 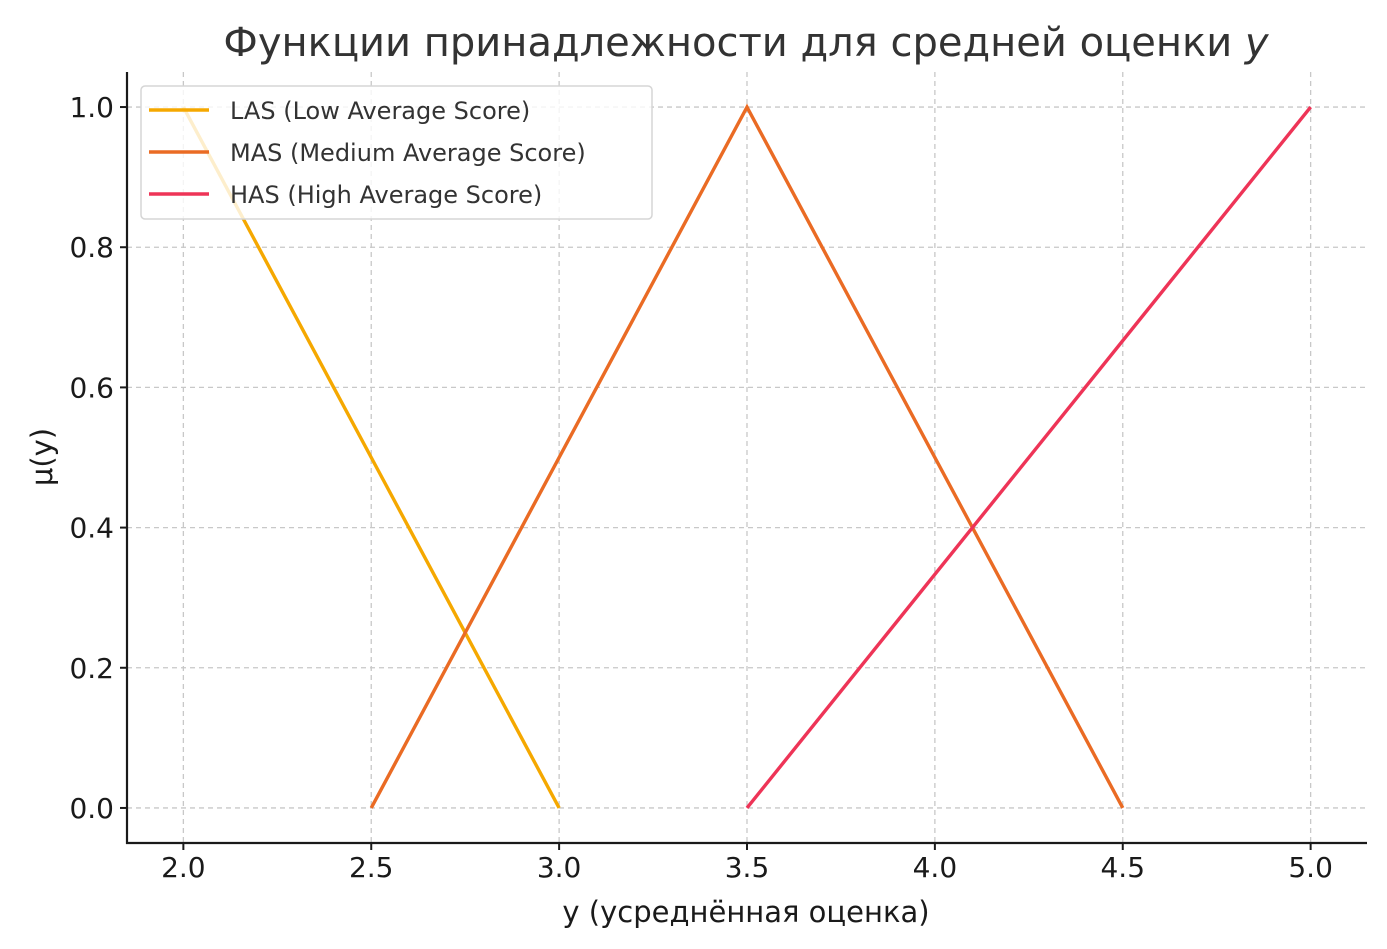 What do you see at coordinates (371, 867) in the screenshot?
I see `x-tick-label: 2.5` at bounding box center [371, 867].